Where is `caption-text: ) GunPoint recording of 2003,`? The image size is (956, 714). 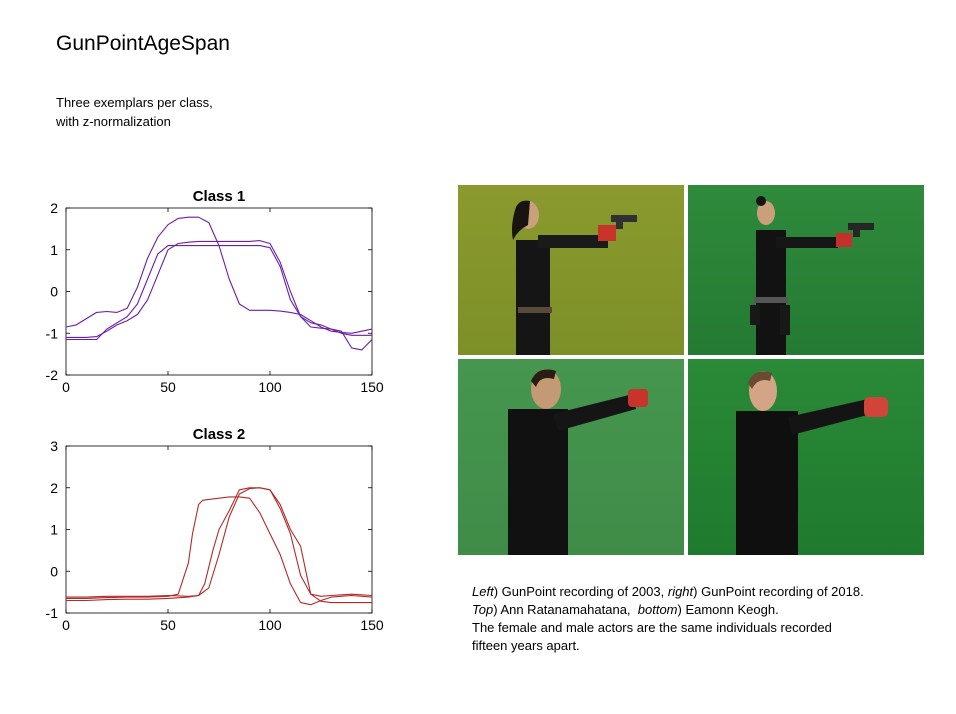 caption-text: ) GunPoint recording of 2003, is located at coordinates (580, 591).